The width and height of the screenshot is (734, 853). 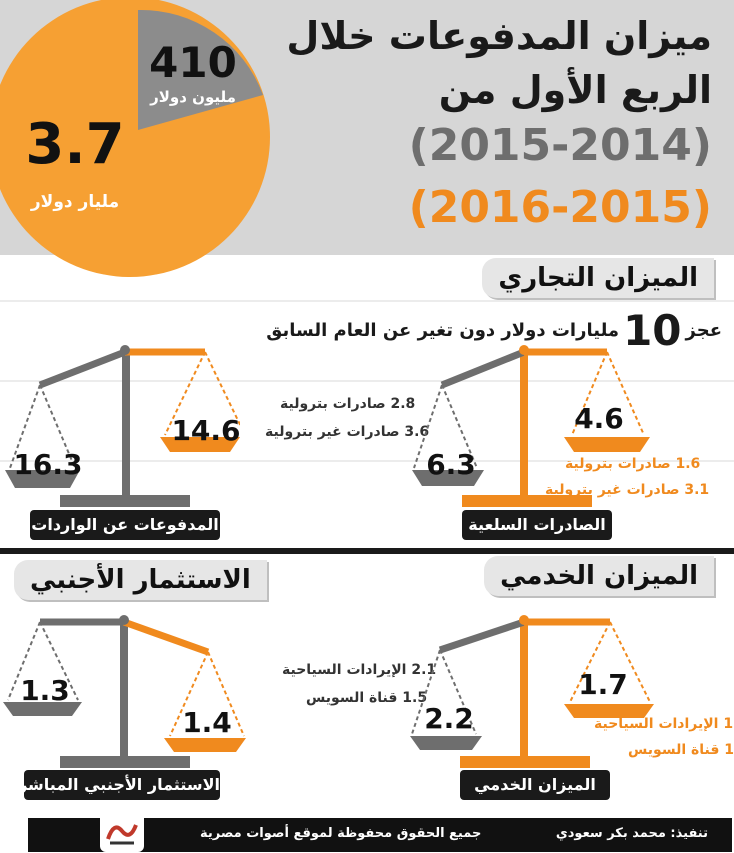 I want to click on exports-prev-note-1: 2.8 صادرات بترولية, so click(x=347, y=404).